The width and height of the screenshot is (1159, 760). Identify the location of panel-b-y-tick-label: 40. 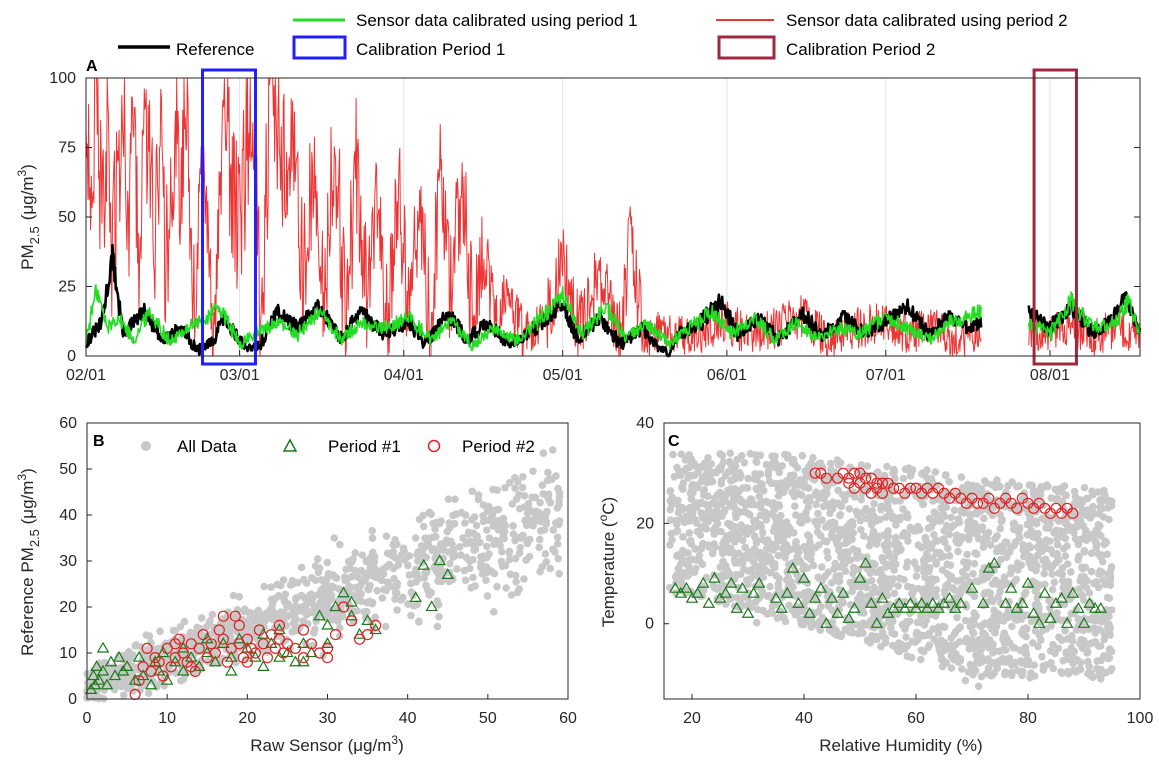
(68, 515).